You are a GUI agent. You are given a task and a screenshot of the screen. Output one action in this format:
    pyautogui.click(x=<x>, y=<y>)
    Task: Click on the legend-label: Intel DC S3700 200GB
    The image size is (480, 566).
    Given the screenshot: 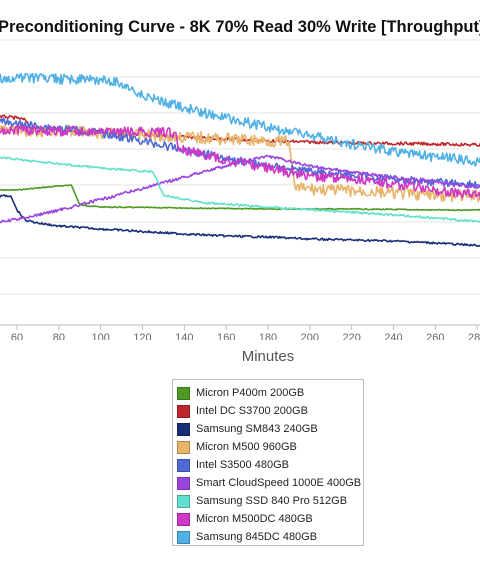 What is the action you would take?
    pyautogui.click(x=252, y=411)
    